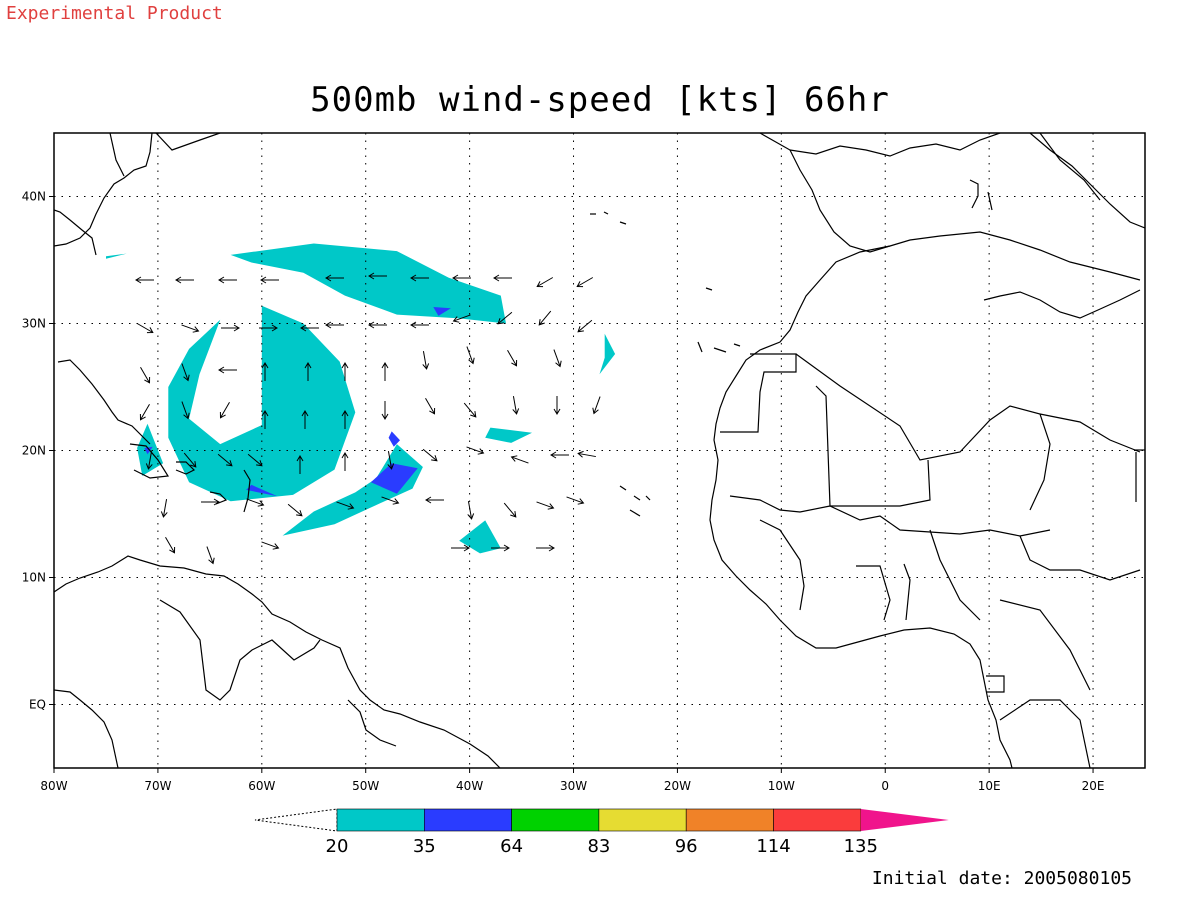 The height and width of the screenshot is (900, 1200). I want to click on lat-tick-label: EQ, so click(37, 705).